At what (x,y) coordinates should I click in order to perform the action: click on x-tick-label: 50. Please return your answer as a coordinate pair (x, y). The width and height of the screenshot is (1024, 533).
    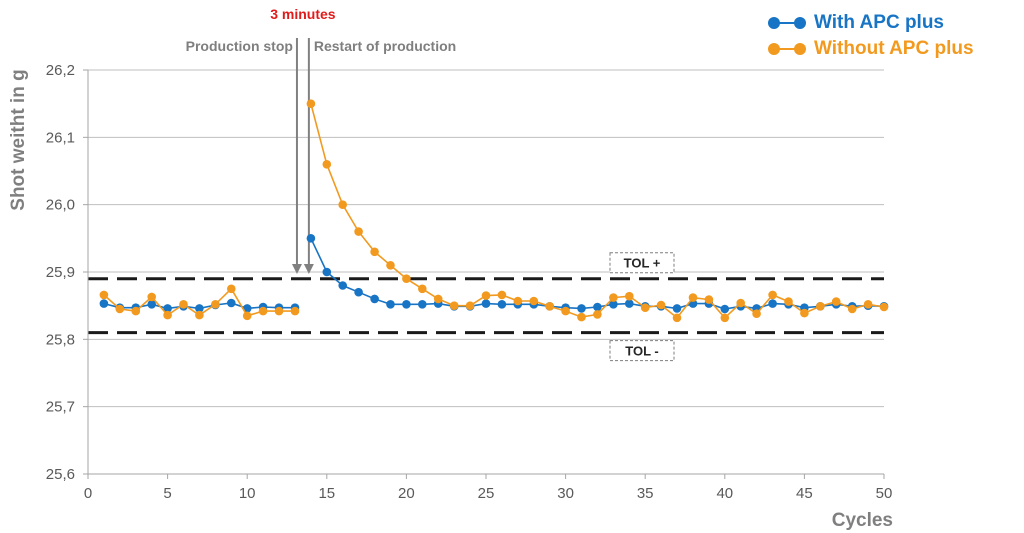
    Looking at the image, I should click on (884, 493).